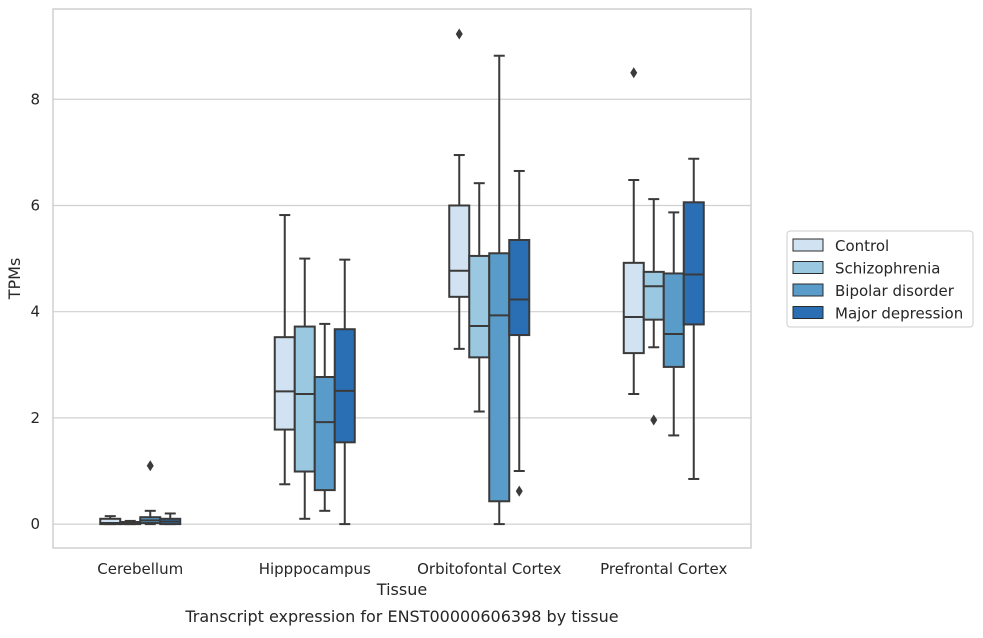  What do you see at coordinates (140, 569) in the screenshot?
I see `x-tick-label: Cerebellum` at bounding box center [140, 569].